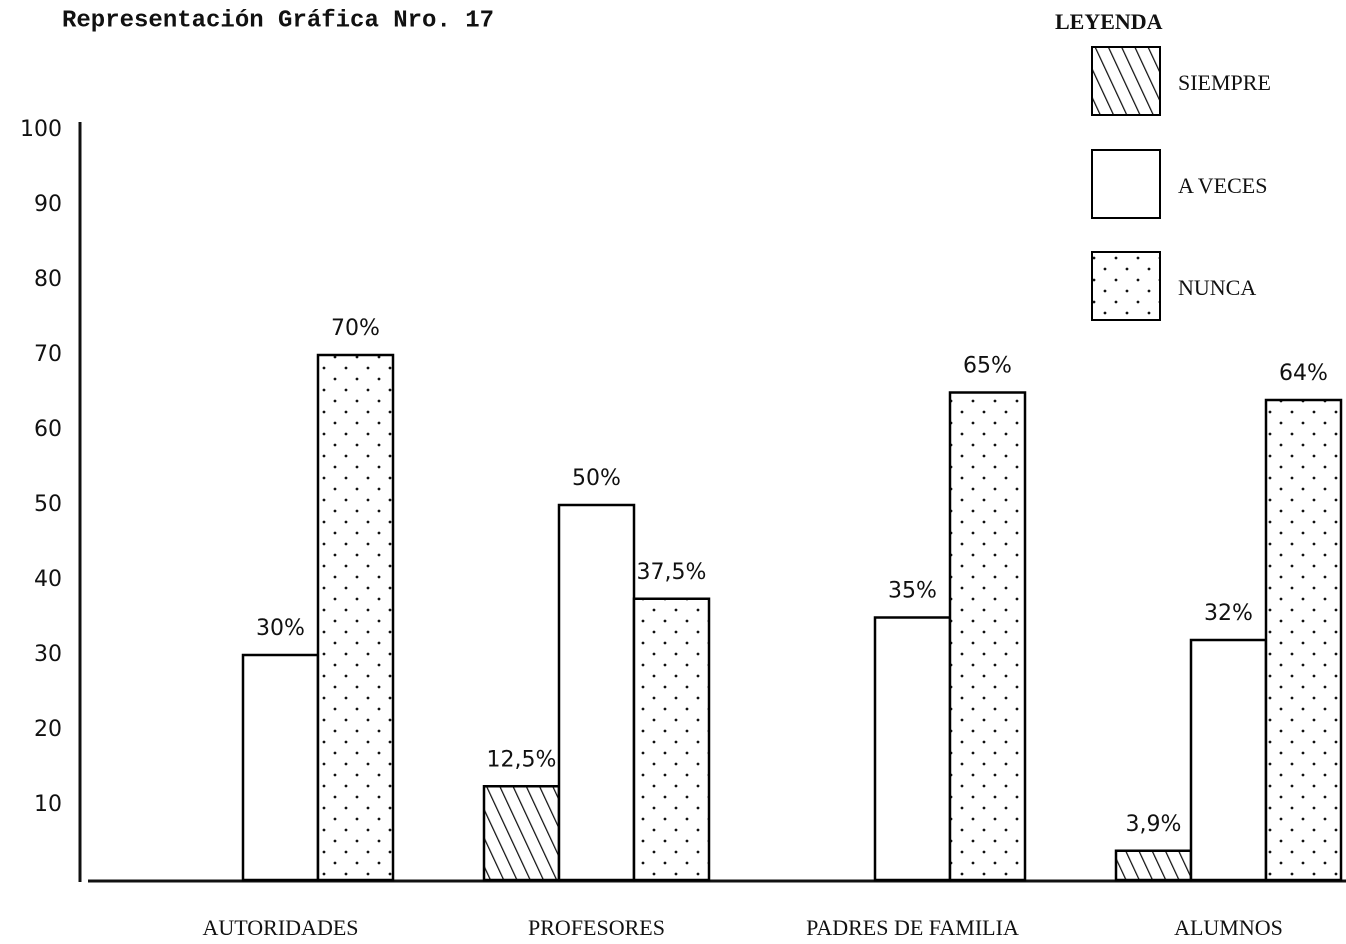 Image resolution: width=1346 pixels, height=944 pixels. I want to click on legend-label: NUNCA, so click(1217, 287).